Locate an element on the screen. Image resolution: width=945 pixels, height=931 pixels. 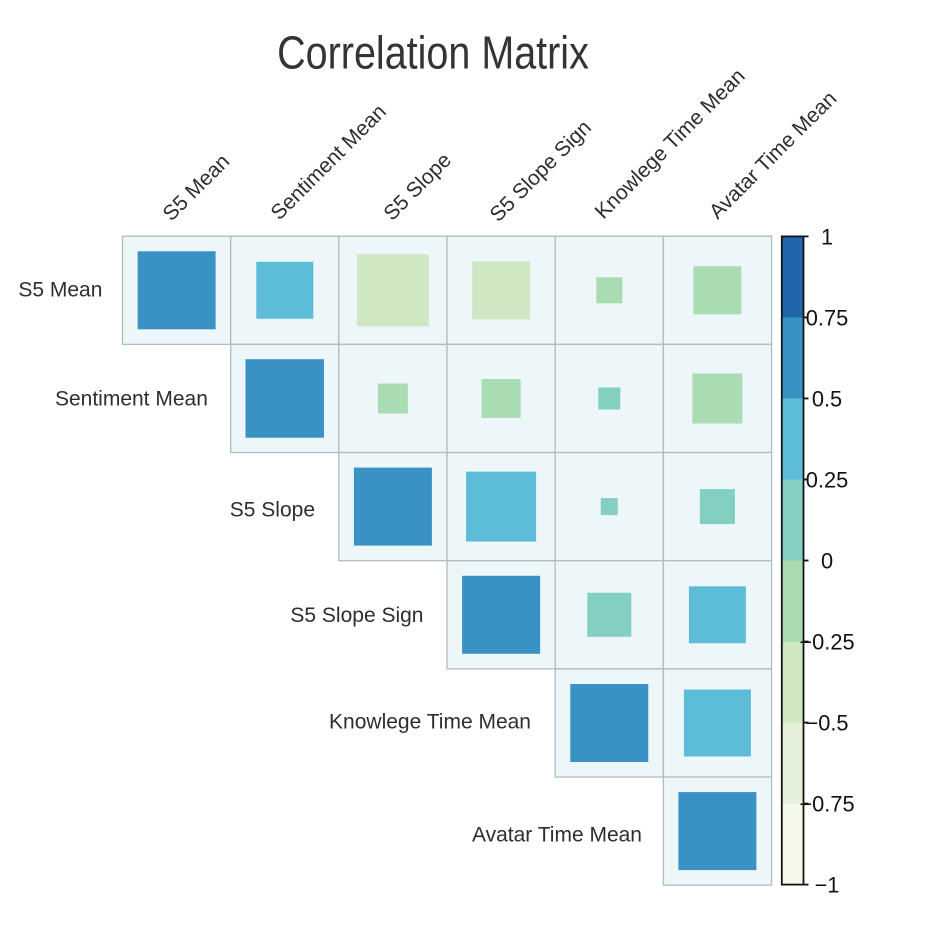
svg-text: S5 Slope is located at coordinates (272, 510).